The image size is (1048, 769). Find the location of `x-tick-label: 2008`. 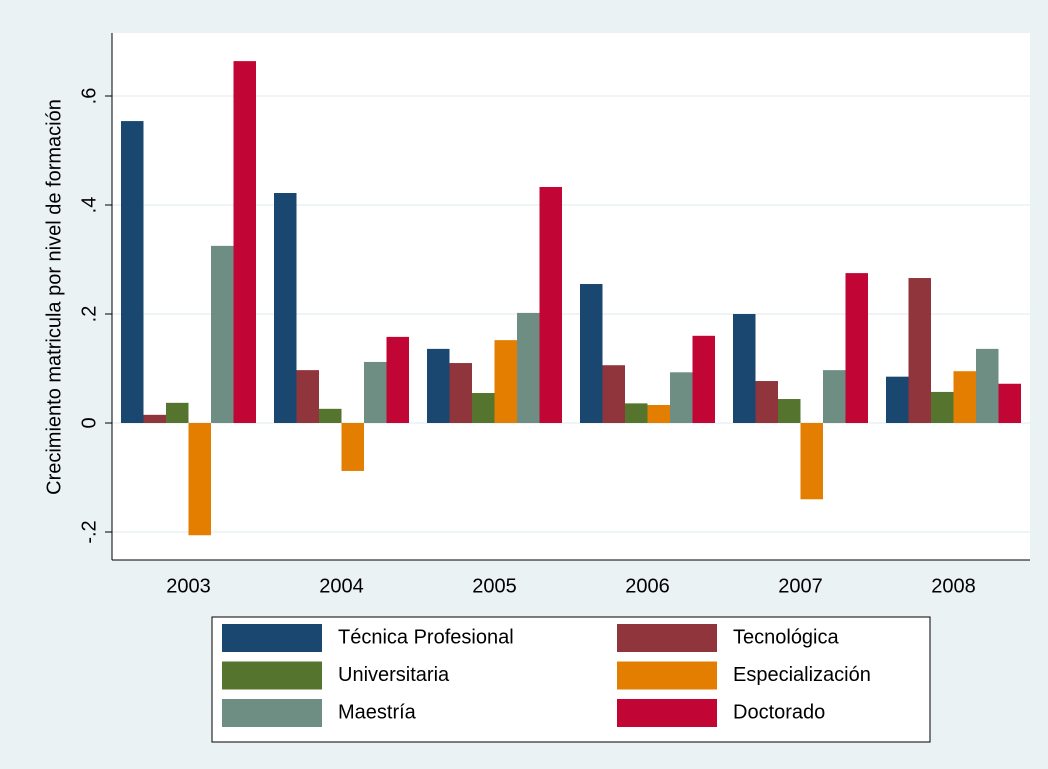

x-tick-label: 2008 is located at coordinates (953, 586).